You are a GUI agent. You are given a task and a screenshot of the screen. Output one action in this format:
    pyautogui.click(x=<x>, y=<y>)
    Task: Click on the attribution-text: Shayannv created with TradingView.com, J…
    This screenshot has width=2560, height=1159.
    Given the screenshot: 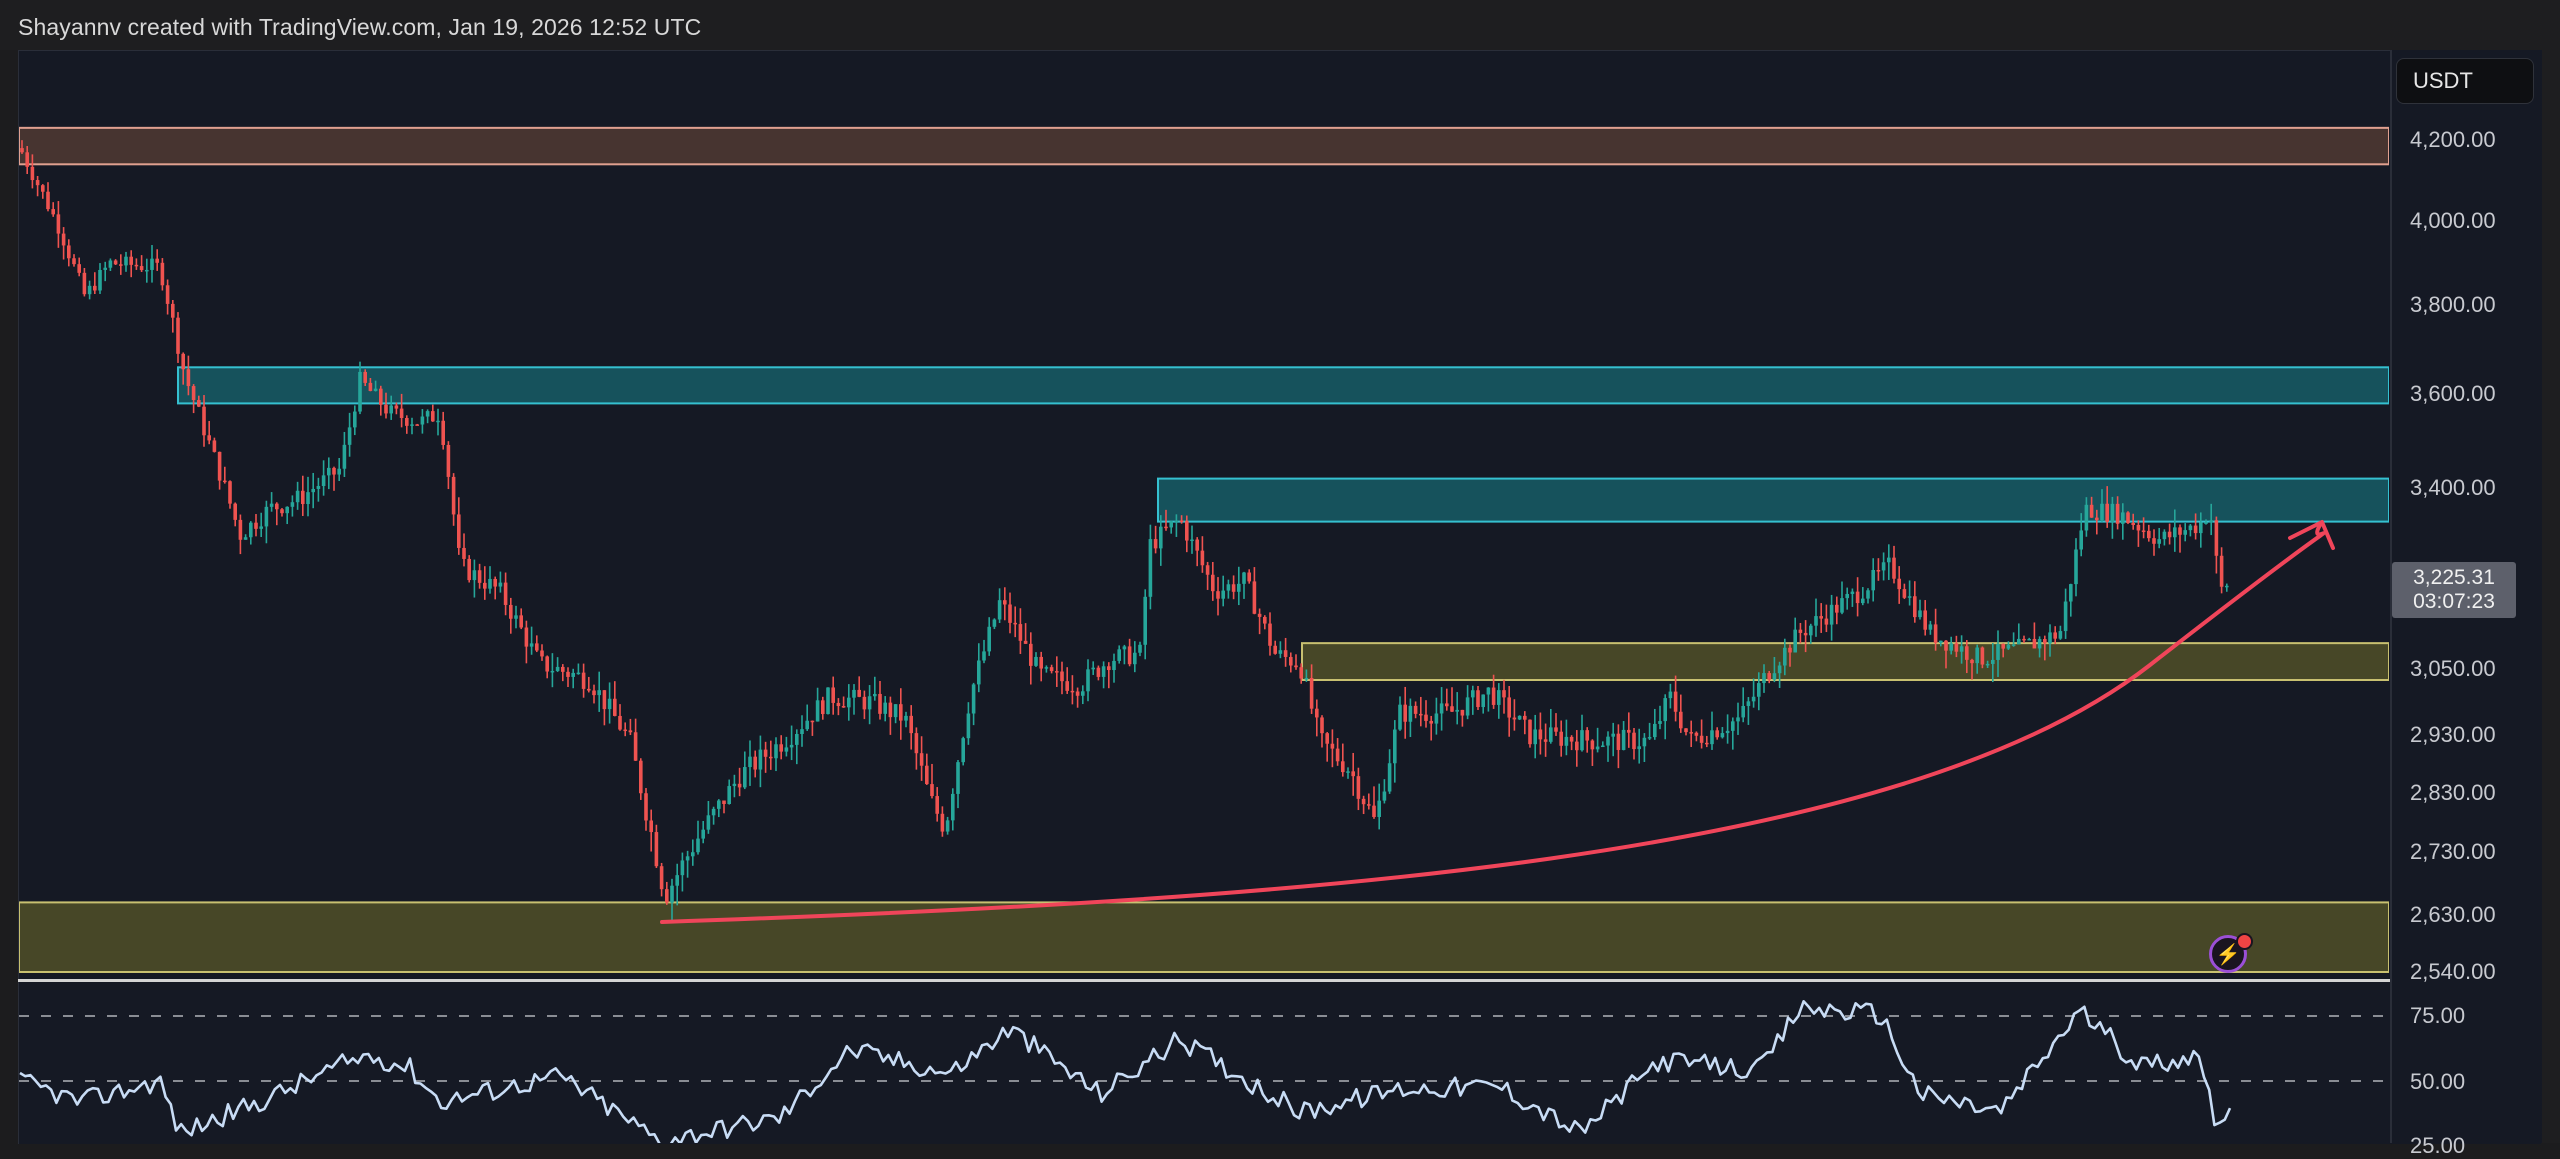 What is the action you would take?
    pyautogui.click(x=360, y=27)
    